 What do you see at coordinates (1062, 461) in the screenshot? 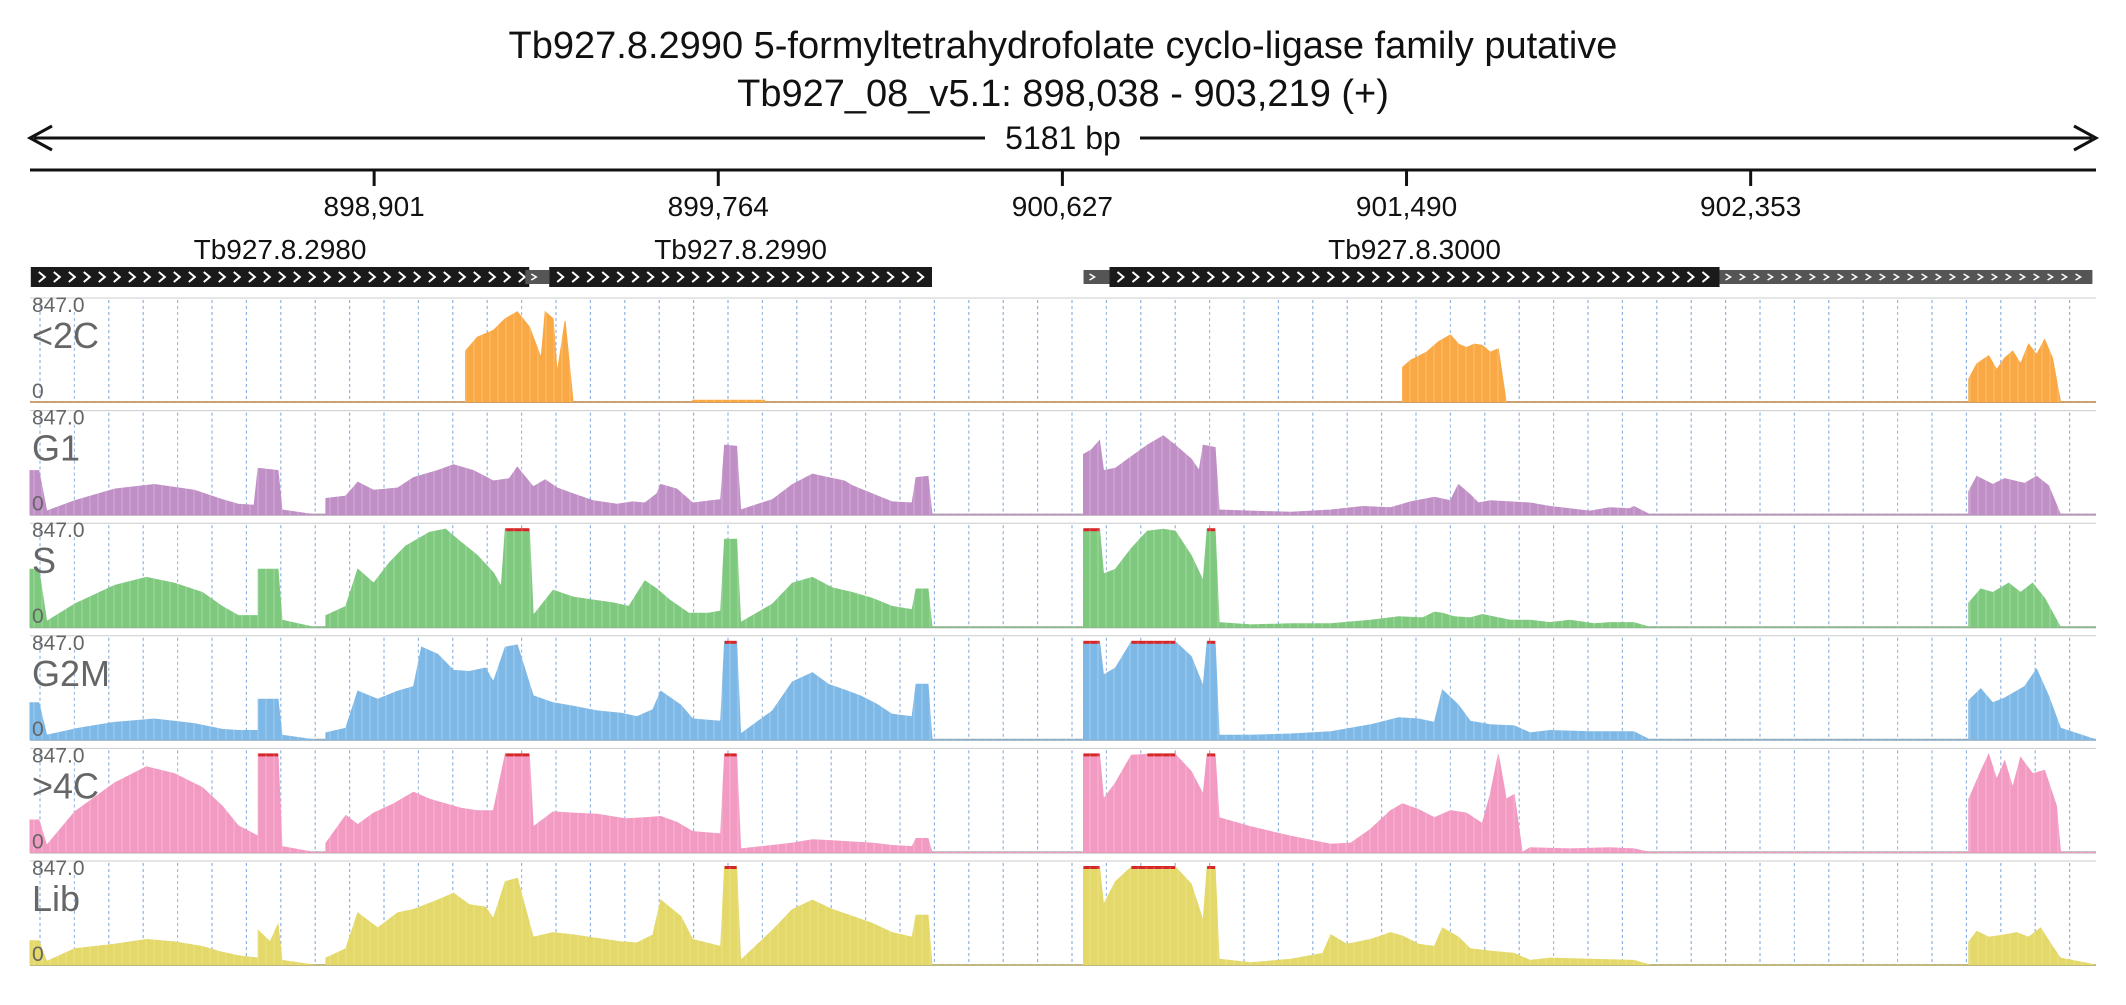
I see `coverage-track: 847.0 0 G1` at bounding box center [1062, 461].